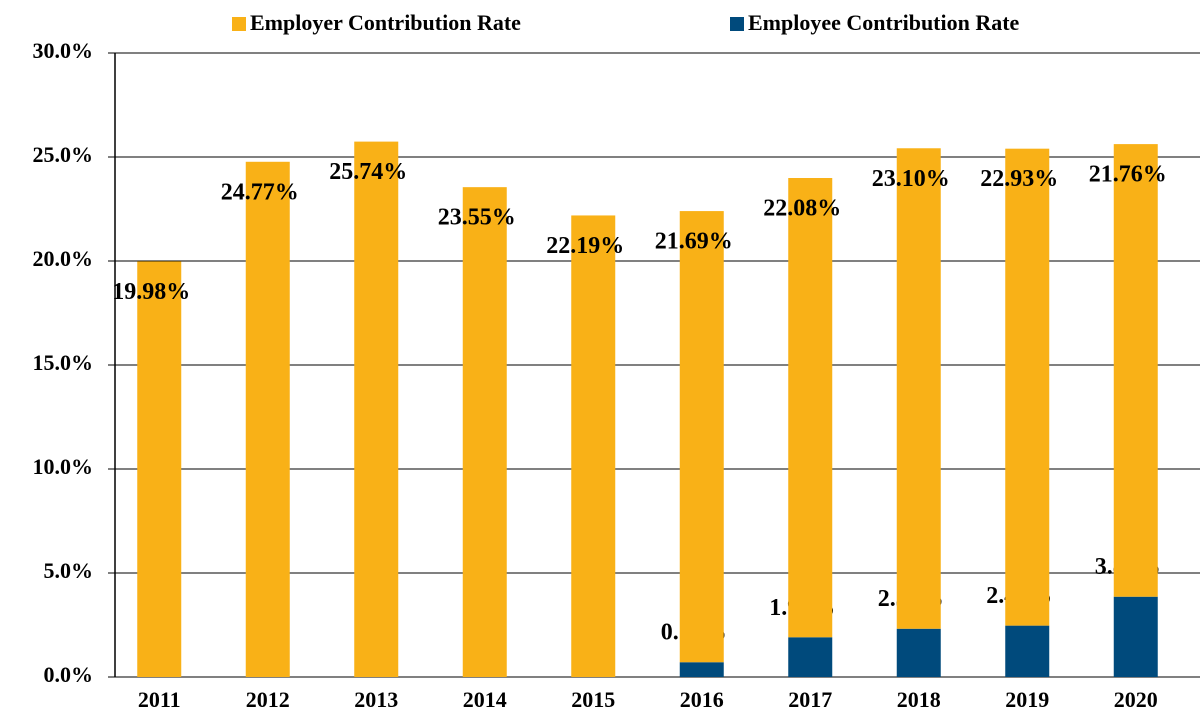 The image size is (1204, 715). Describe the element at coordinates (385, 22) in the screenshot. I see `legend-label: Employer Contribution Rate` at that location.